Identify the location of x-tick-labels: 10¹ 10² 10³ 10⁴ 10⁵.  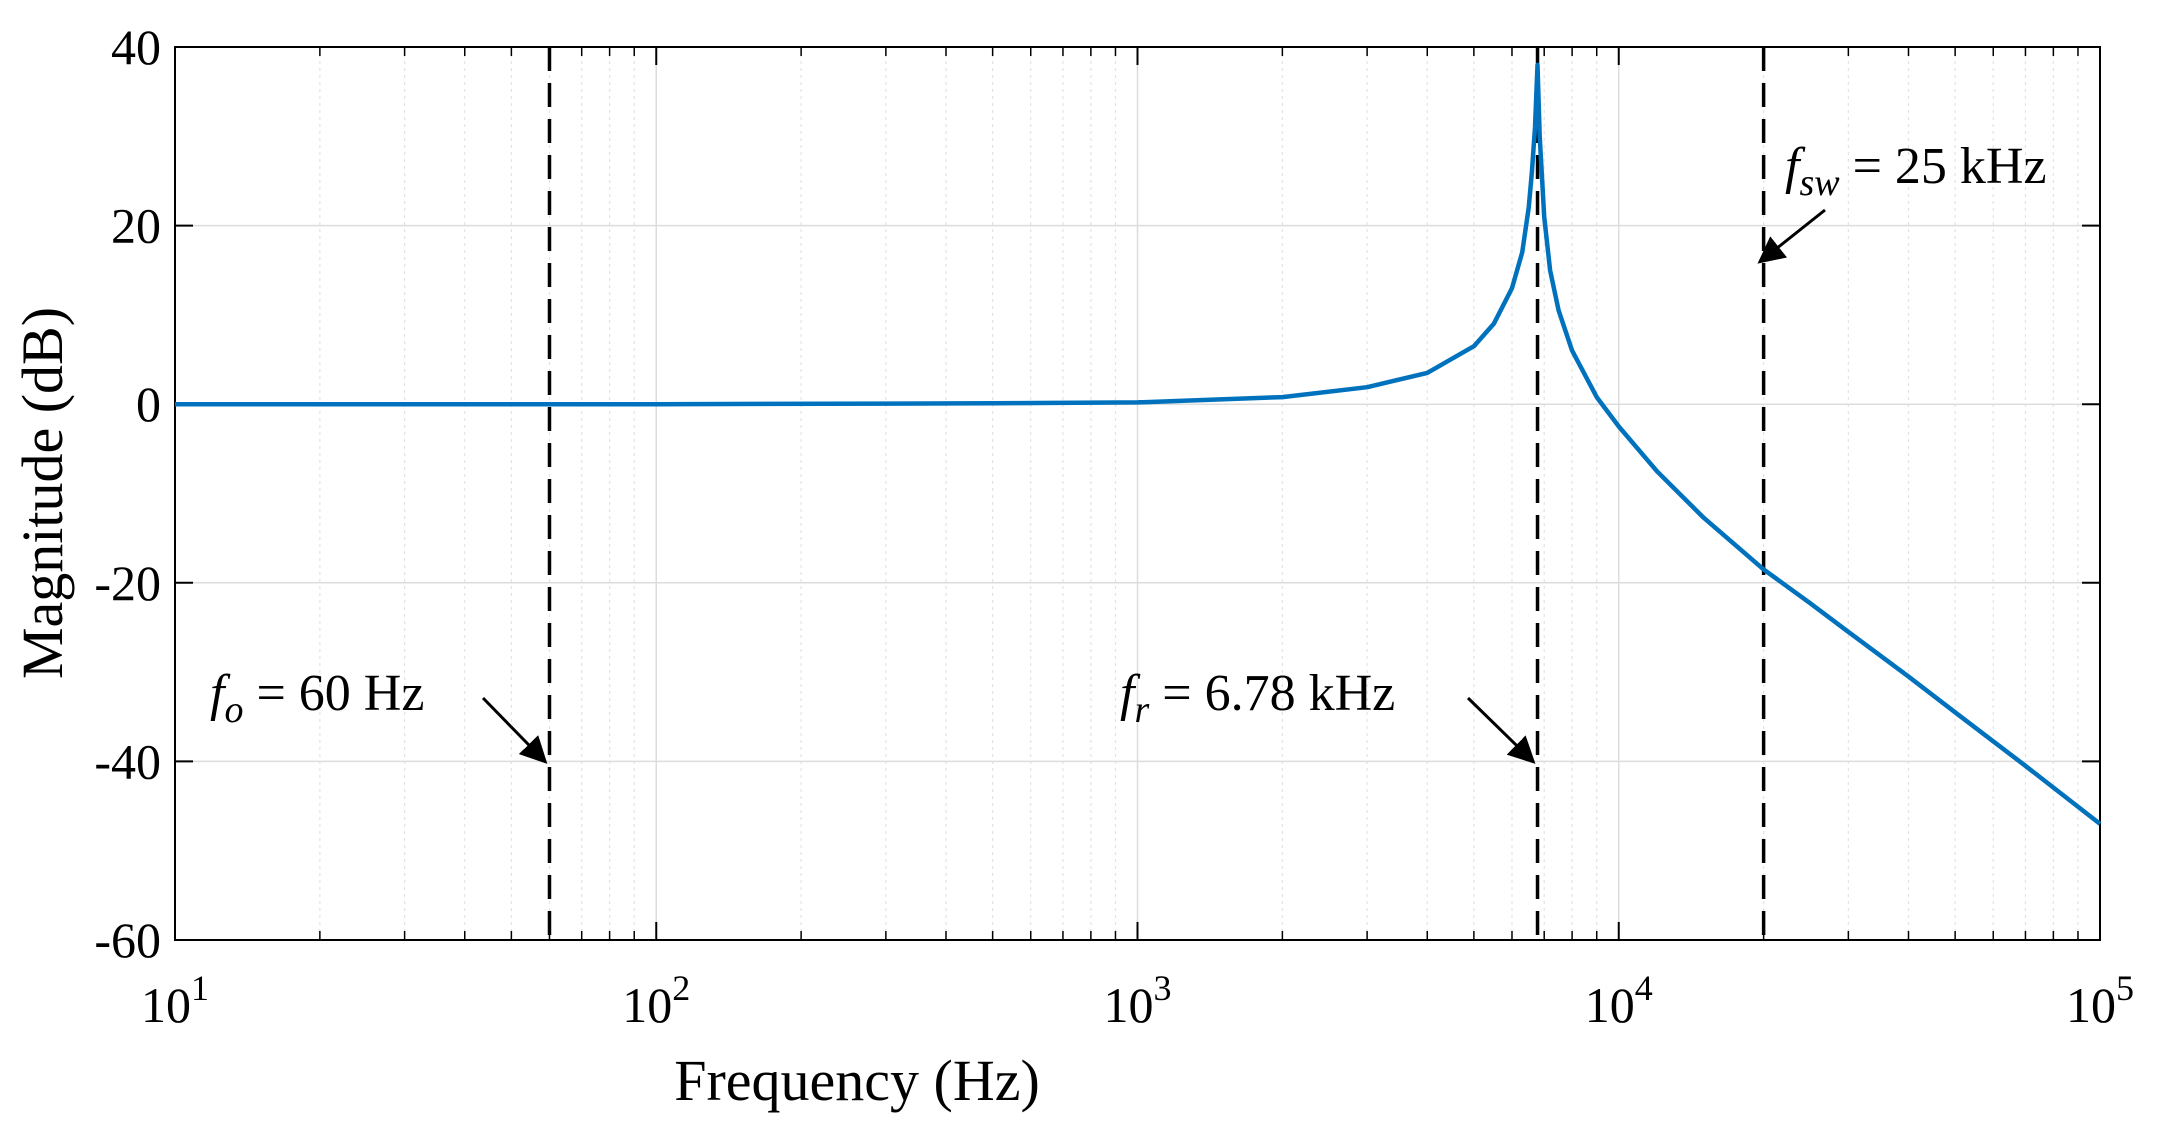
(1137, 1000).